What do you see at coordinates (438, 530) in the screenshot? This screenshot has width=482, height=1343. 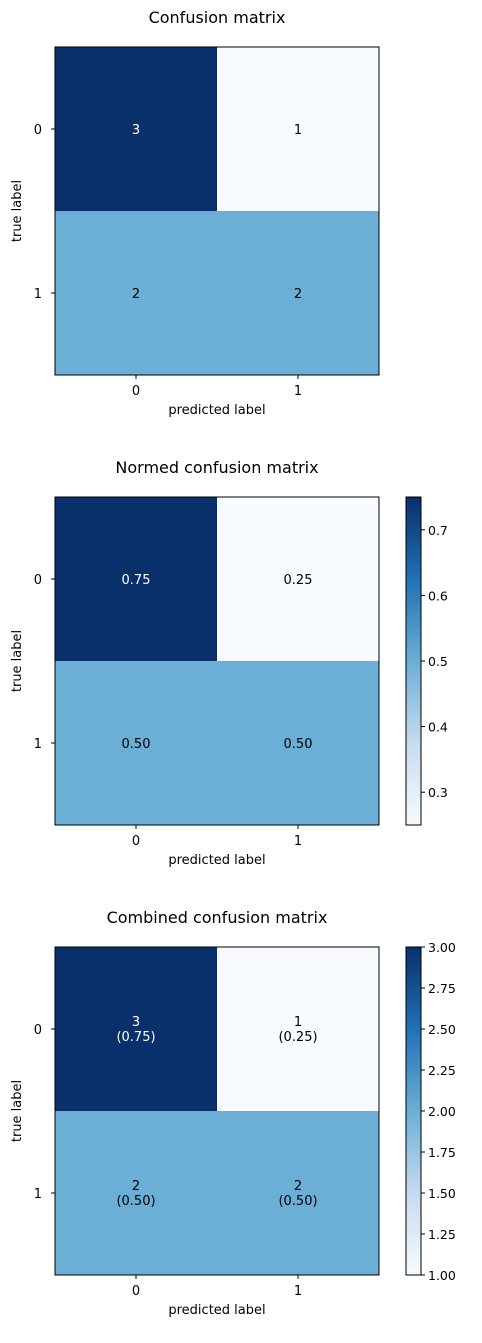 I see `colorbar-tick-label: 0.7` at bounding box center [438, 530].